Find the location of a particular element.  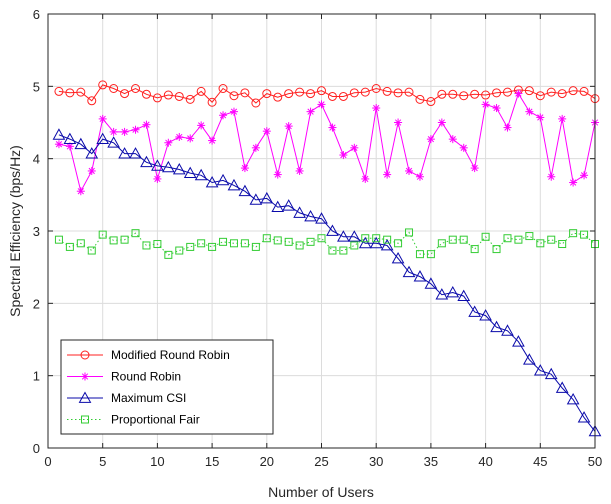

y-tick-label: 4 is located at coordinates (36, 159).